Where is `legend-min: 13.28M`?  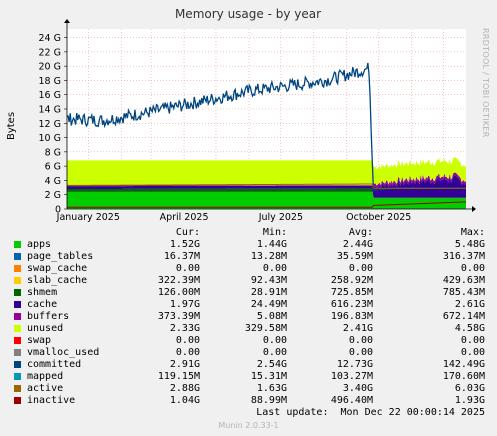 legend-min: 13.28M is located at coordinates (268, 256).